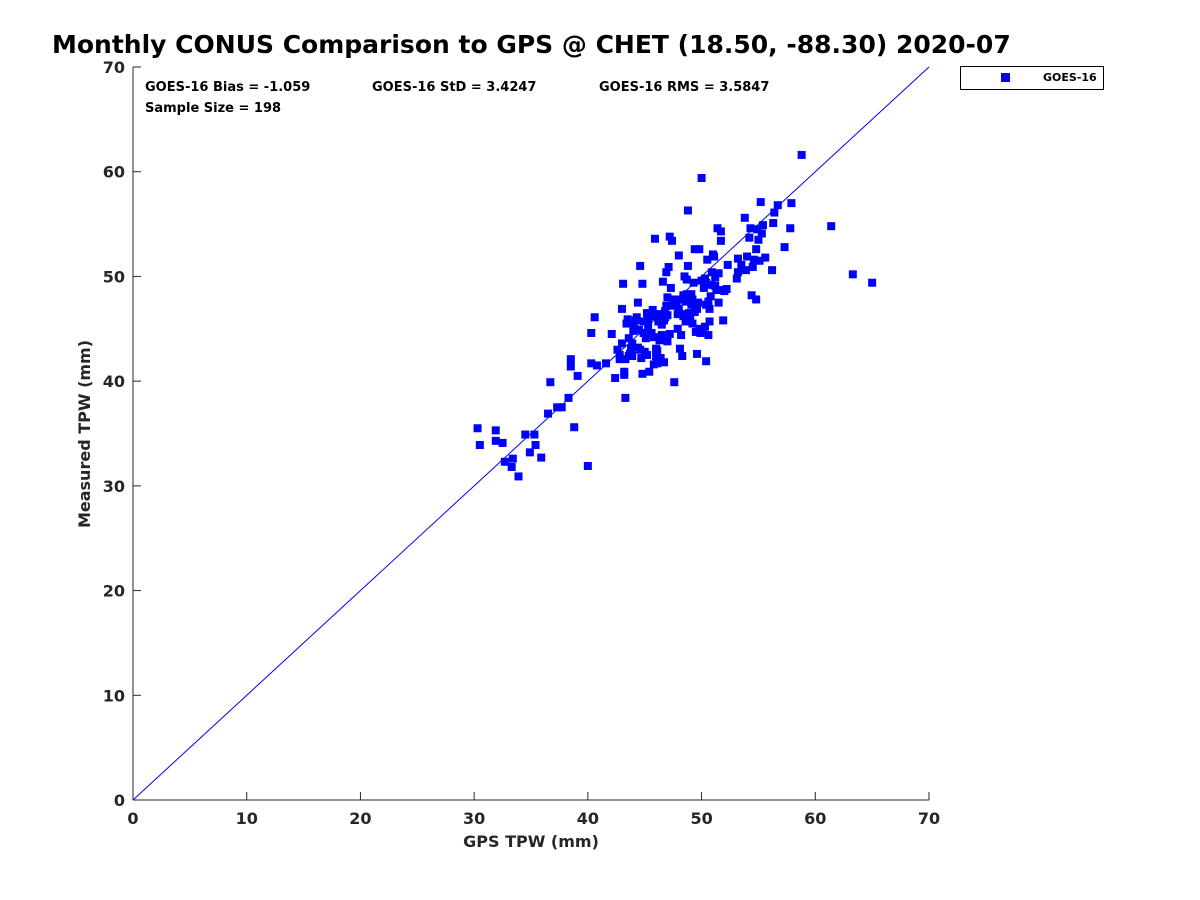  I want to click on x-tick-label: 0, so click(132, 818).